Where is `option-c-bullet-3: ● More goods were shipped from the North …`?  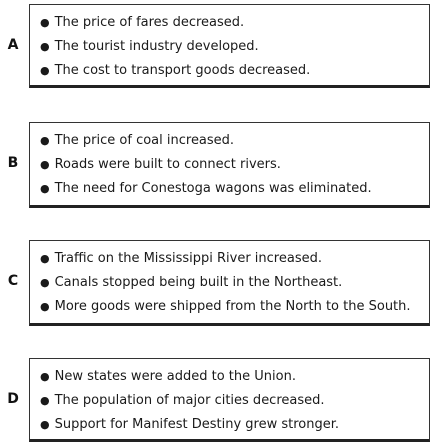
option-c-bullet-3: ● More goods were shipped from the North … is located at coordinates (234, 307).